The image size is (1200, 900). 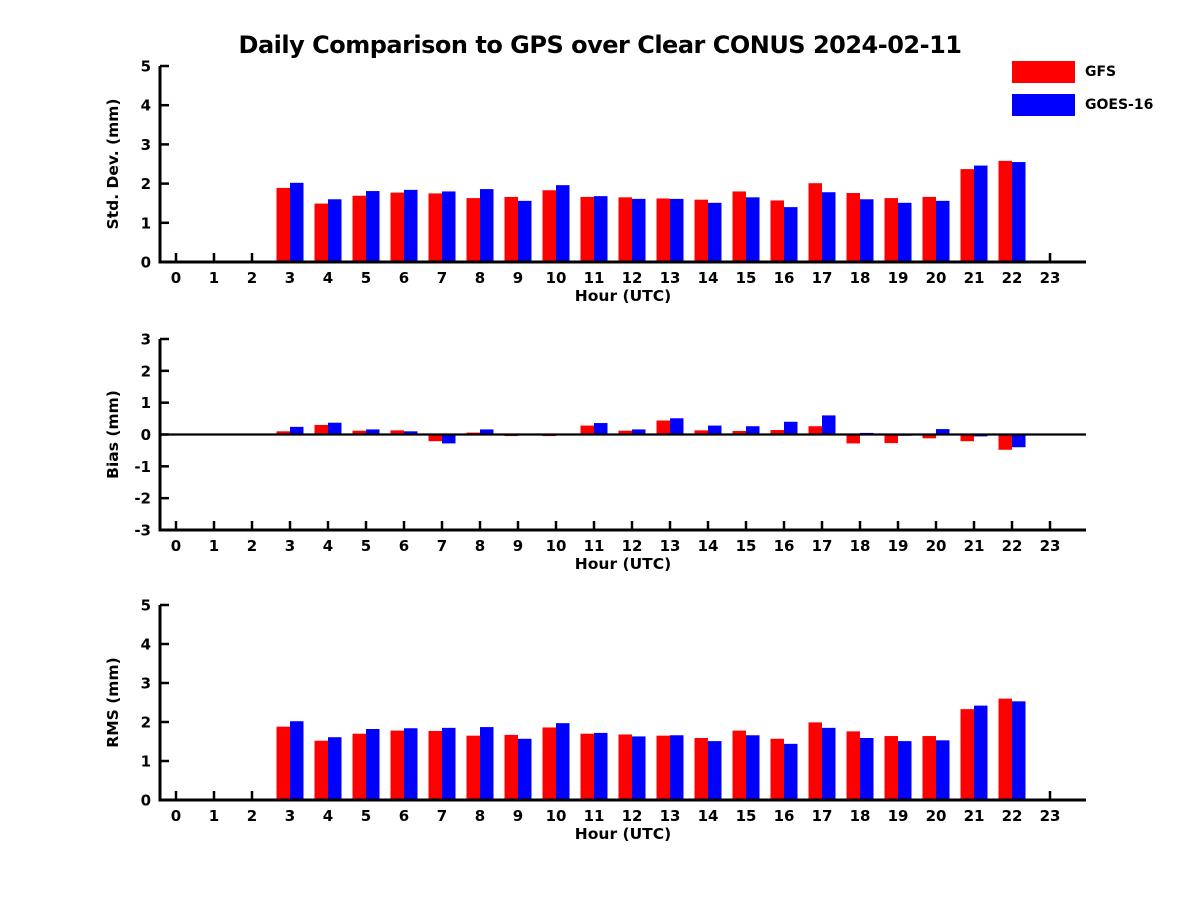 What do you see at coordinates (1082, 105) in the screenshot?
I see `legend-item-goes16: GOES-16` at bounding box center [1082, 105].